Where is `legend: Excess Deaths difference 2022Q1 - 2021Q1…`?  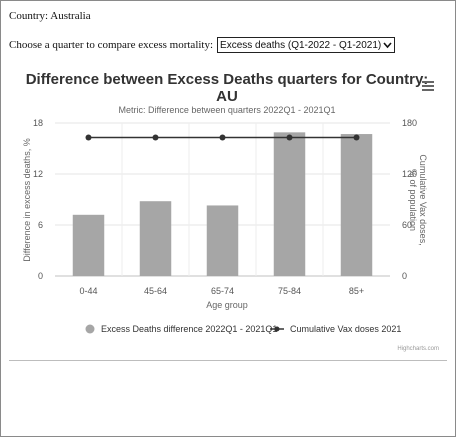 legend: Excess Deaths difference 2022Q1 - 2021Q1… is located at coordinates (243, 329).